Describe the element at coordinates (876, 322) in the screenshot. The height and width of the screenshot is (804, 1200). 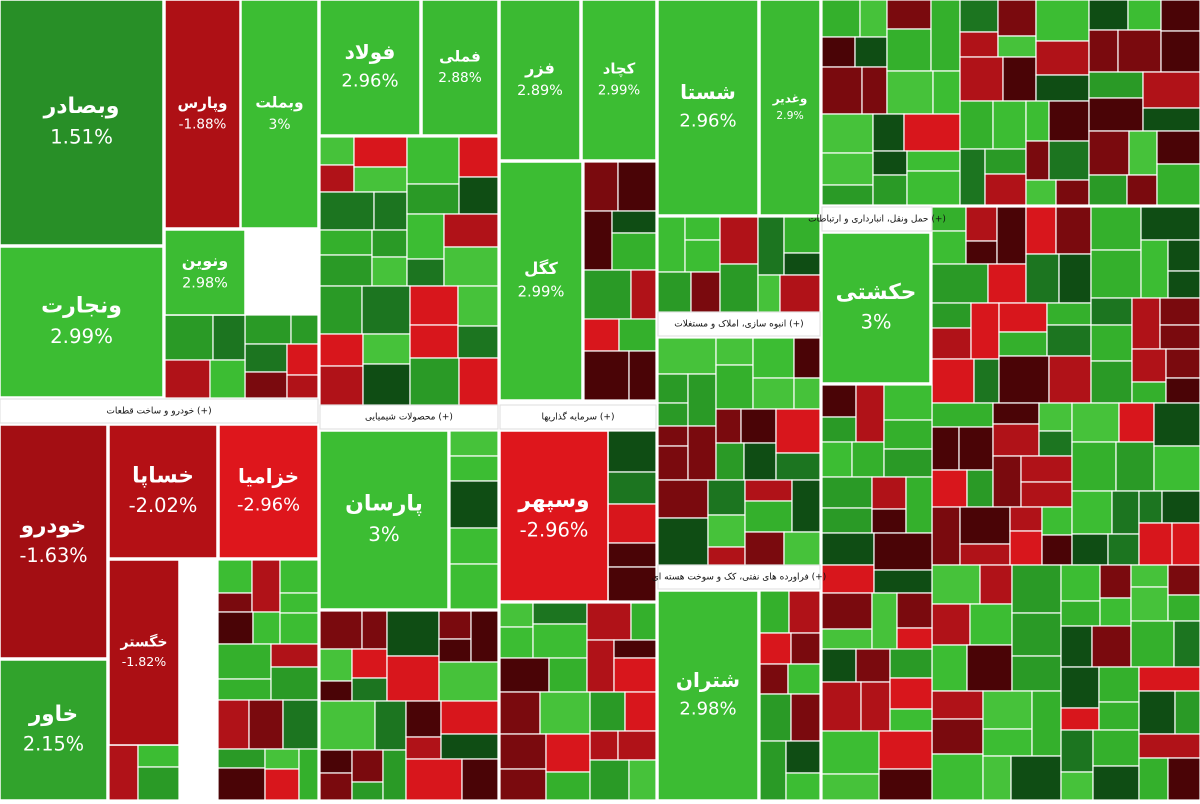
I see `tile-value: 3%` at that location.